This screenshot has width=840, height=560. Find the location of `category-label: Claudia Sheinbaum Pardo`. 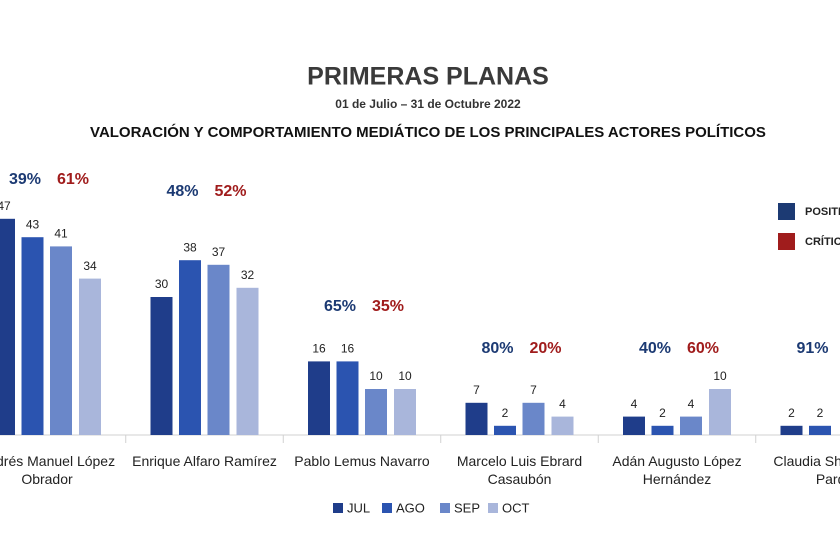

category-label: Claudia Sheinbaum Pardo is located at coordinates (806, 470).